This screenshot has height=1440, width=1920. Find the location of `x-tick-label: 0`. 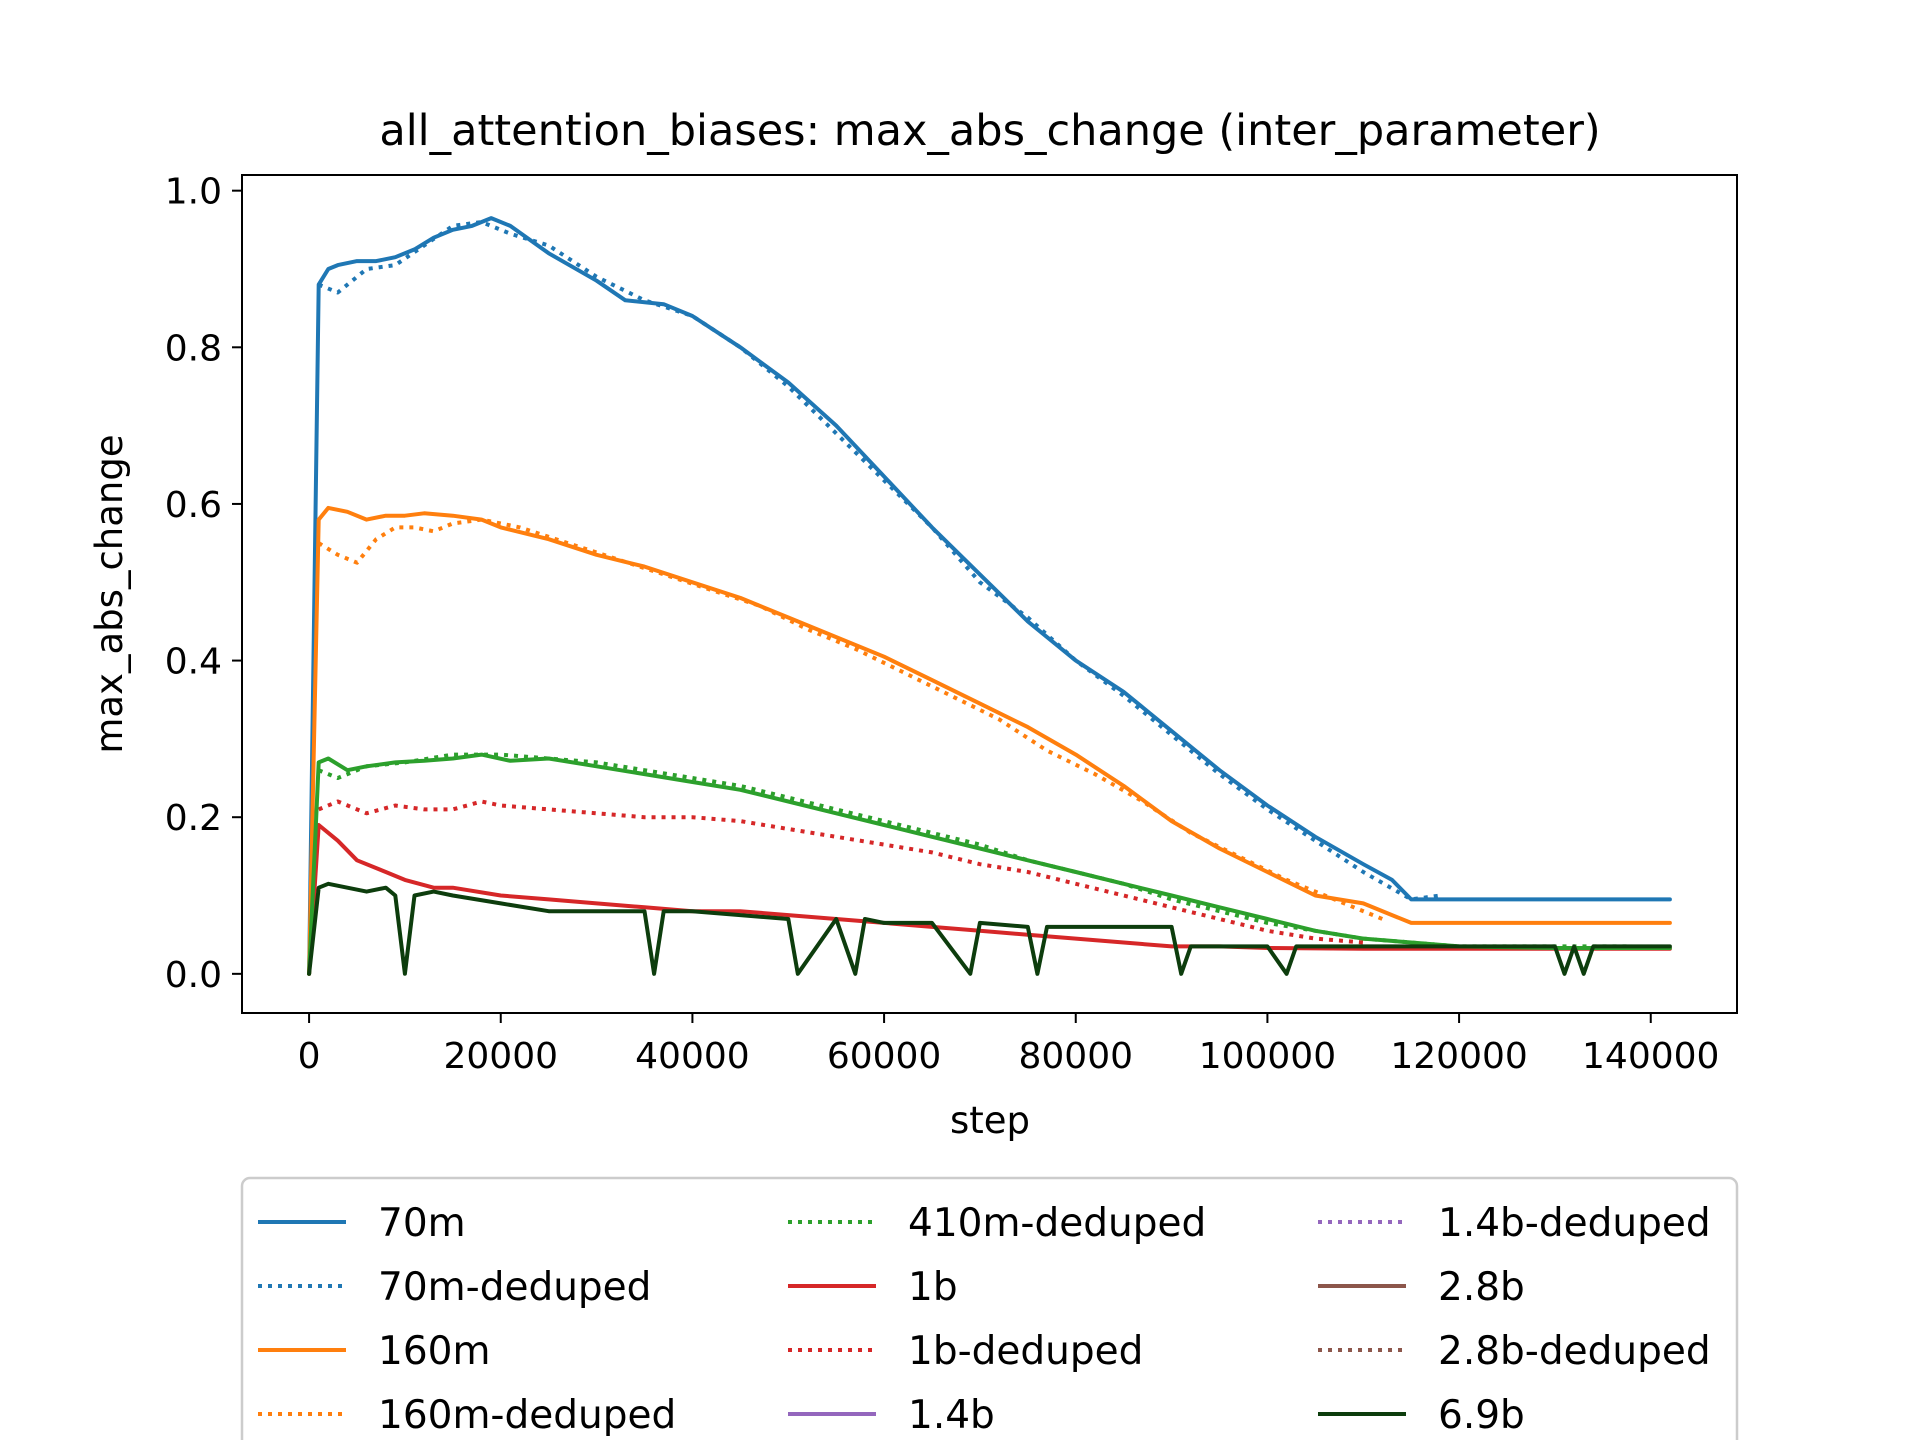

x-tick-label: 0 is located at coordinates (309, 1056).